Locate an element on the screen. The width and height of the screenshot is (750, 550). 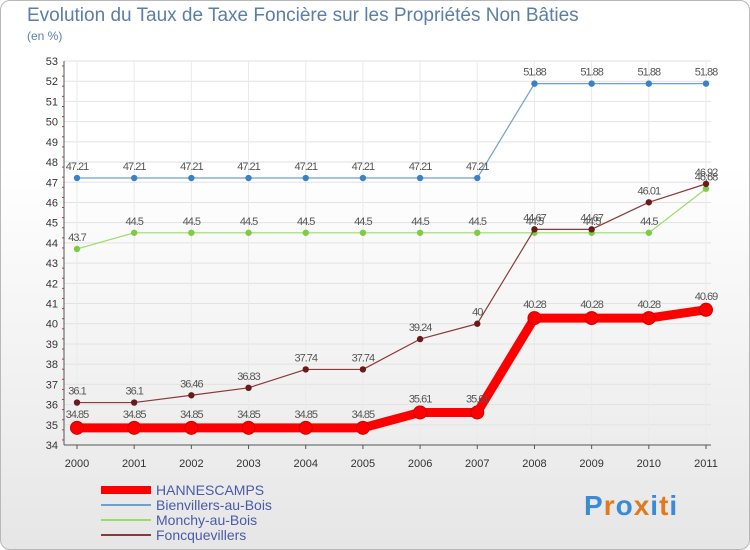
y-tick-label: 38 is located at coordinates (52, 365).